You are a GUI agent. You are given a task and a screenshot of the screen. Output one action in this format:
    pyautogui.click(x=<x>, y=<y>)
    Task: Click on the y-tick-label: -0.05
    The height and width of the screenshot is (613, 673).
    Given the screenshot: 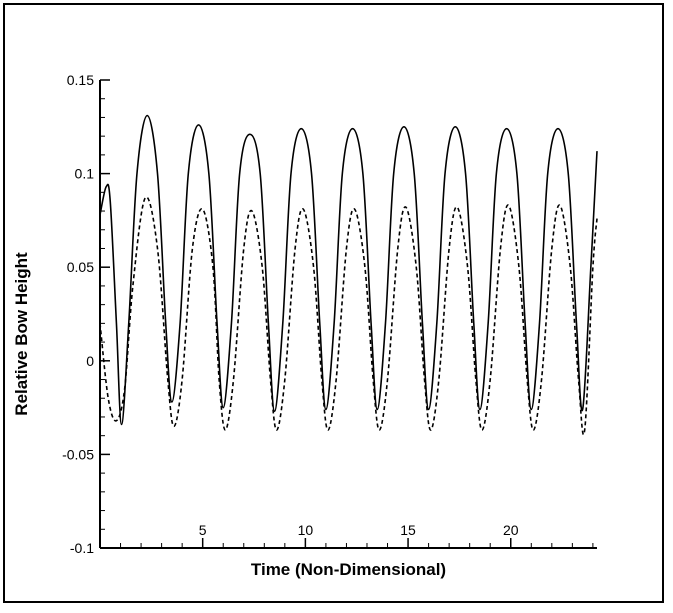 What is the action you would take?
    pyautogui.click(x=78, y=454)
    